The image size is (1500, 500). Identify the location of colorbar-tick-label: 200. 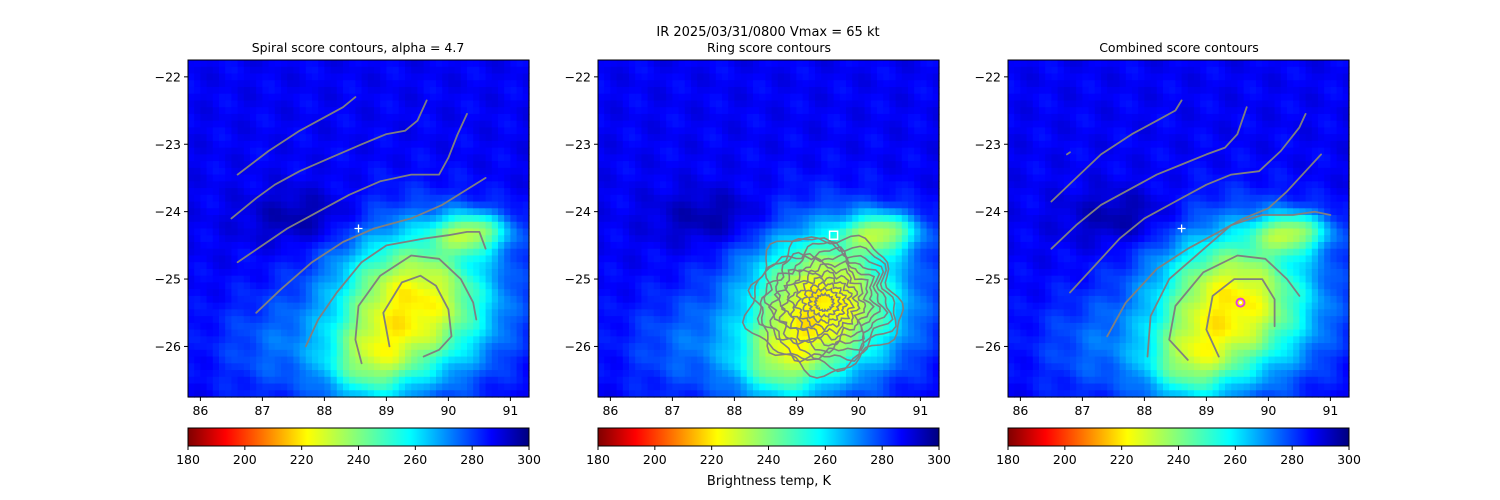
(245, 459).